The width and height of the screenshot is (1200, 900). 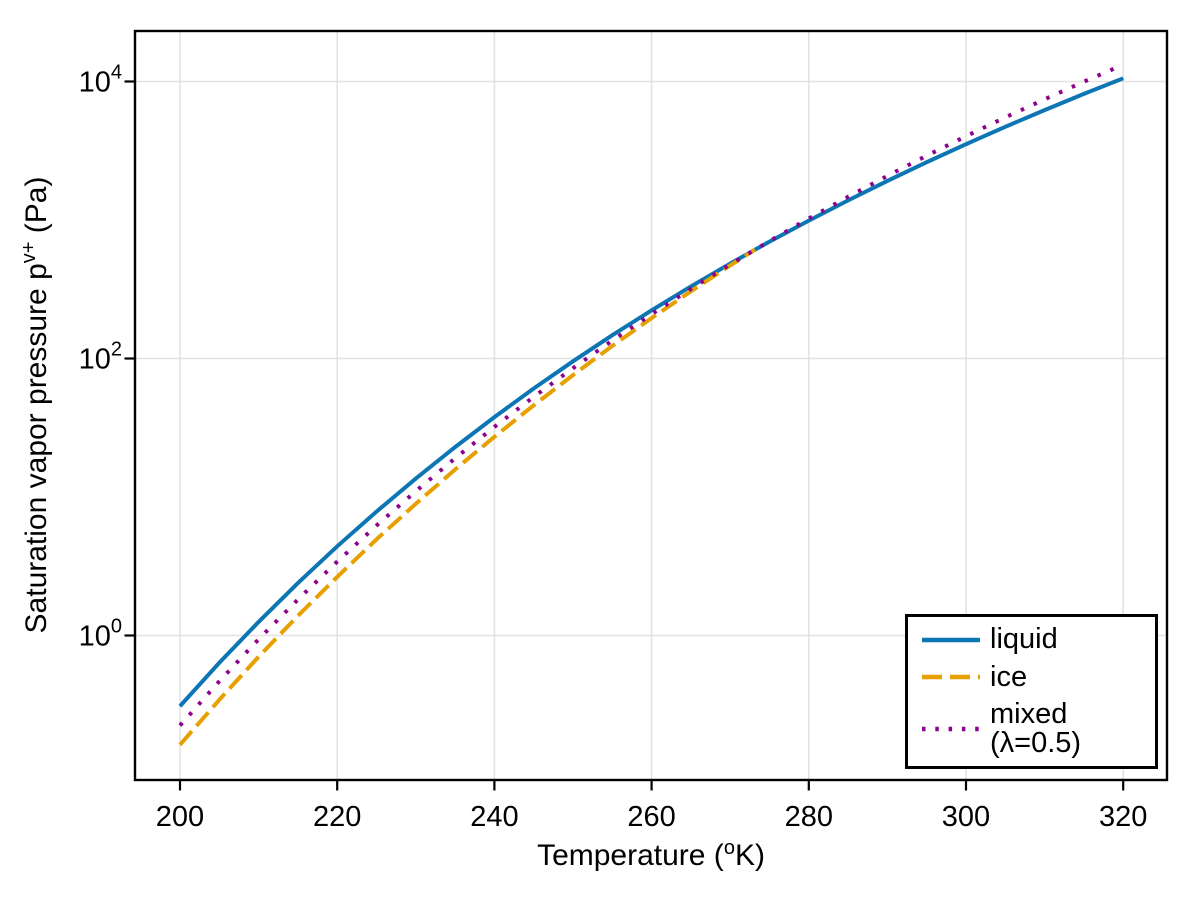 I want to click on legend-entry-liquid: liquid, so click(x=1038, y=639).